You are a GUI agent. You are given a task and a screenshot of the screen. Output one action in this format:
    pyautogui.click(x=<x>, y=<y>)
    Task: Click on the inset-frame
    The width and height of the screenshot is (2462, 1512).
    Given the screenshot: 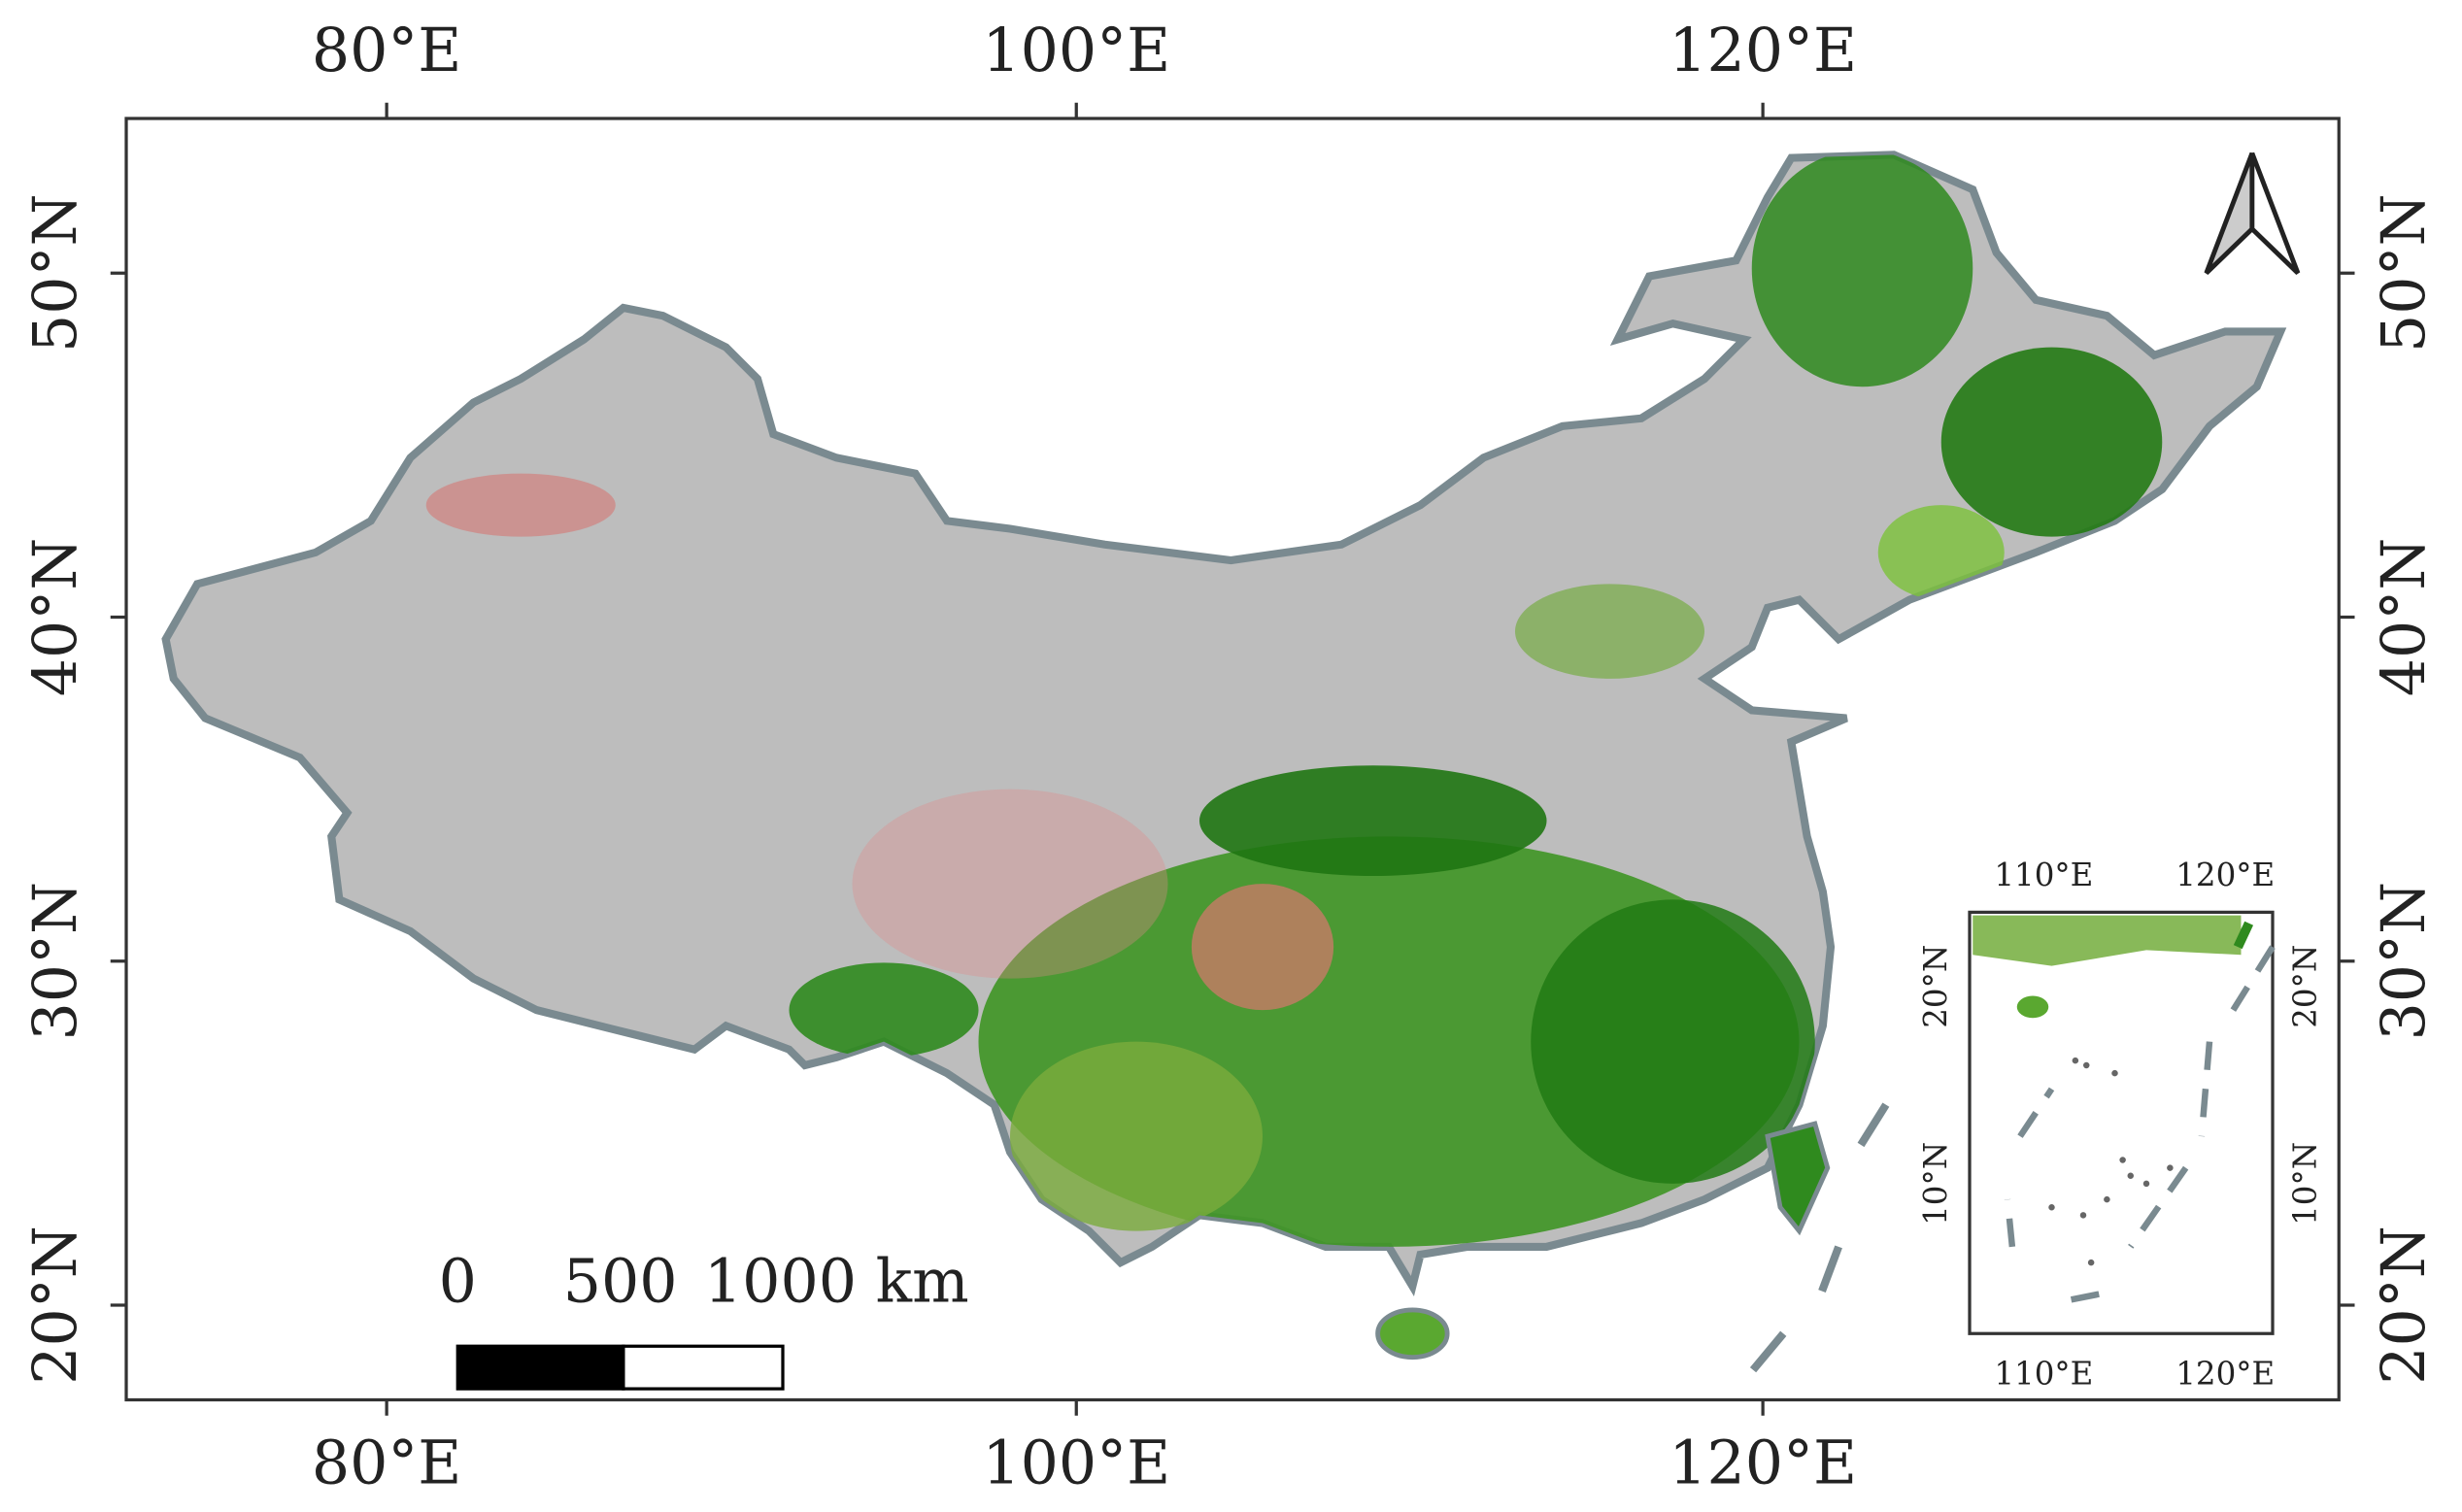 What is the action you would take?
    pyautogui.click(x=2121, y=1122)
    